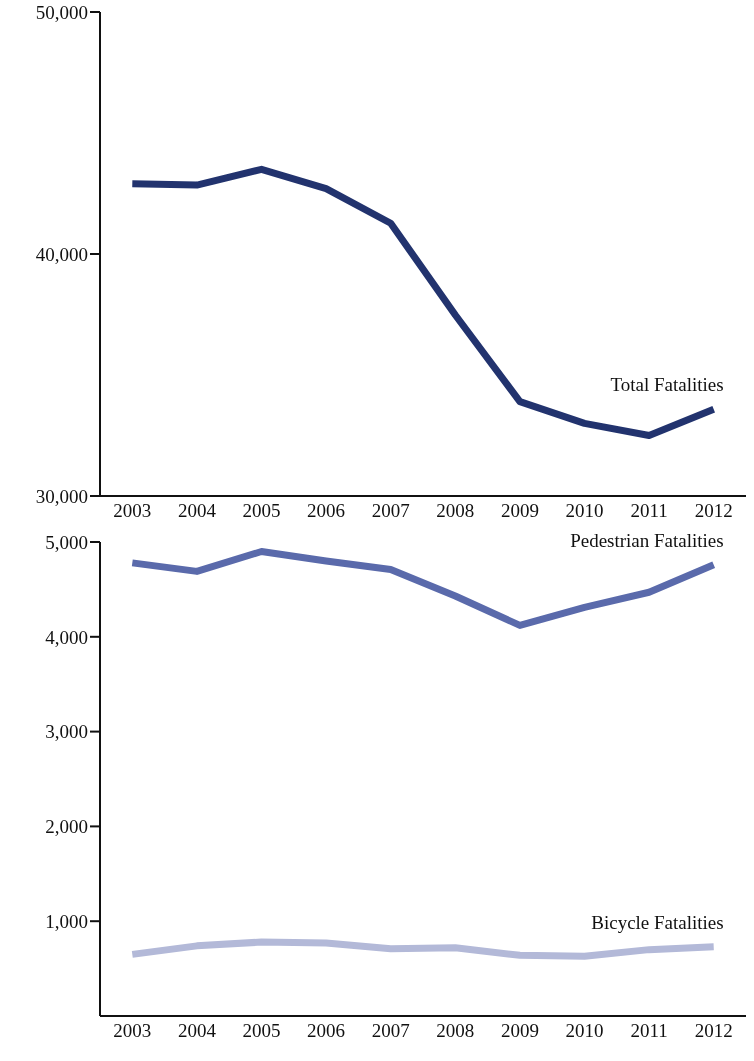  I want to click on y-tick-label: 3,000, so click(66, 732).